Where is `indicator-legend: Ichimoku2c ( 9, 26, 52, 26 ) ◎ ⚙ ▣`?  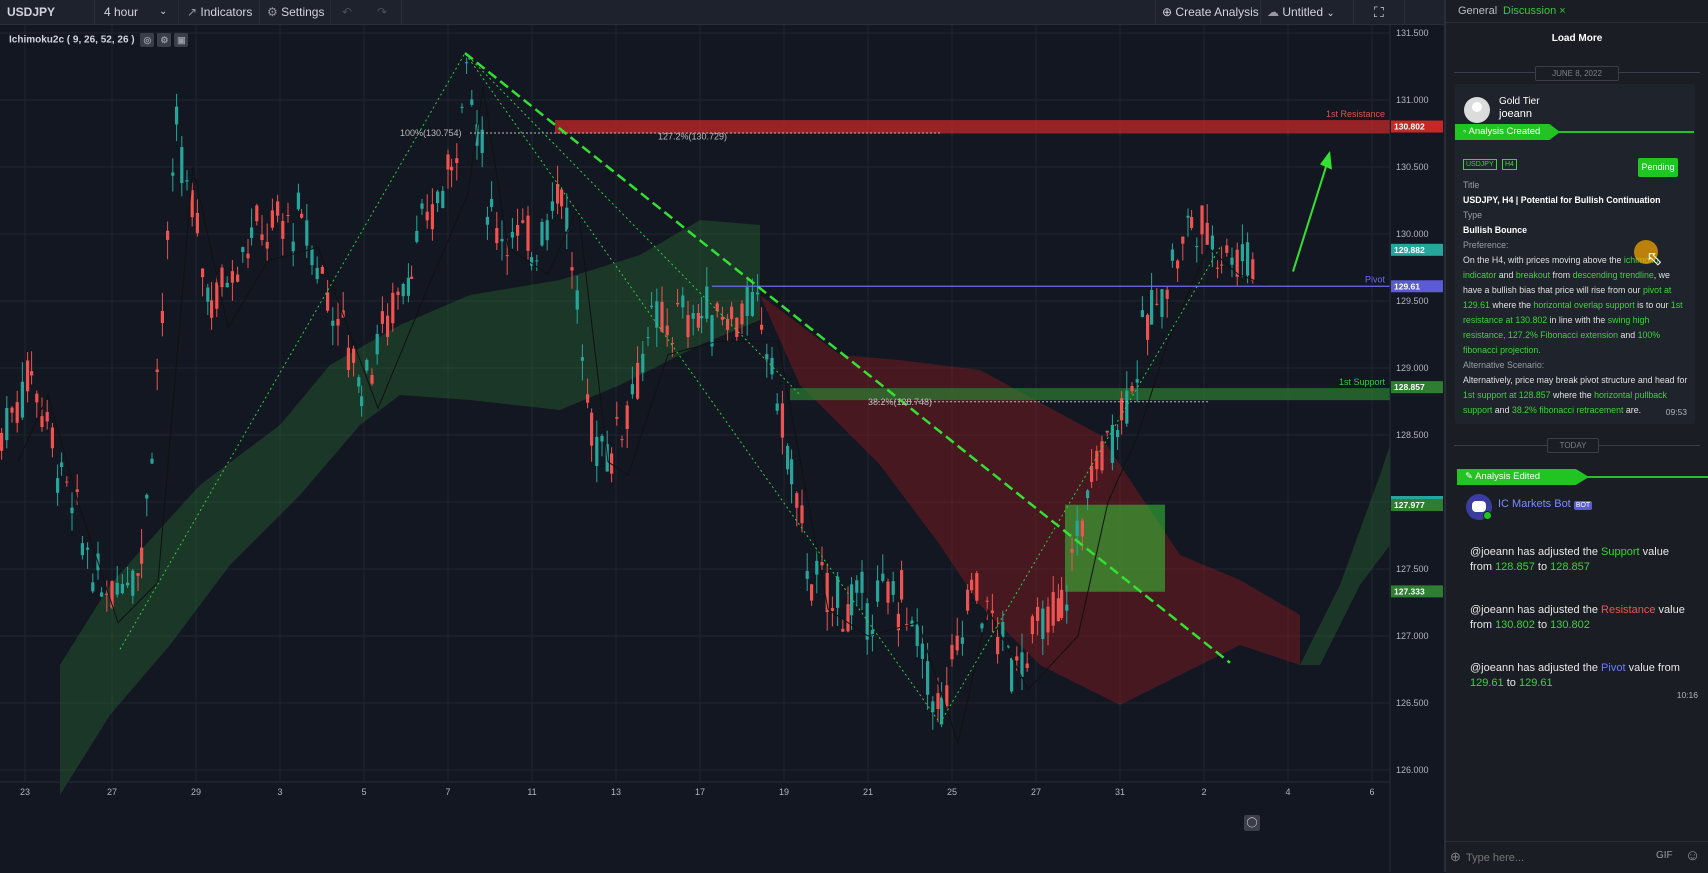 indicator-legend: Ichimoku2c ( 9, 26, 52, 26 ) ◎ ⚙ ▣ is located at coordinates (99, 40).